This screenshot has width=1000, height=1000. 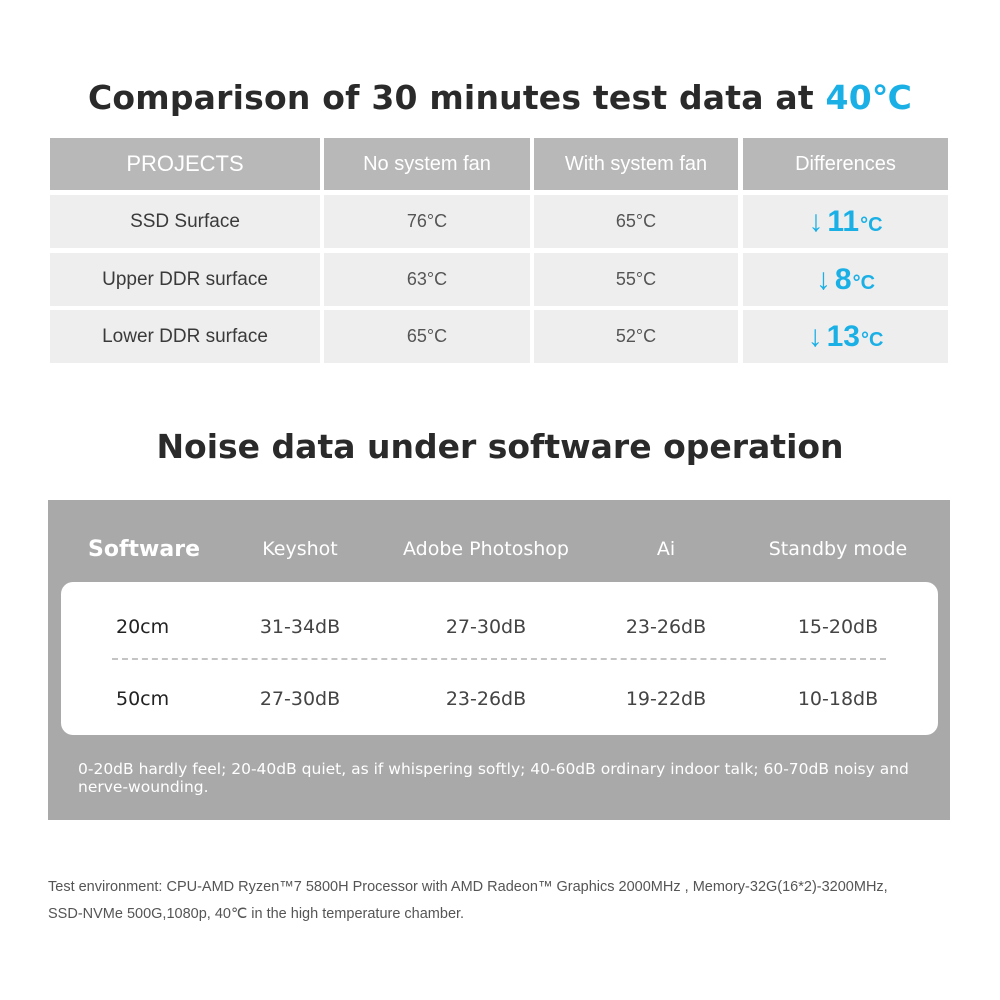 I want to click on noise-value: 19-22dB, so click(x=666, y=699).